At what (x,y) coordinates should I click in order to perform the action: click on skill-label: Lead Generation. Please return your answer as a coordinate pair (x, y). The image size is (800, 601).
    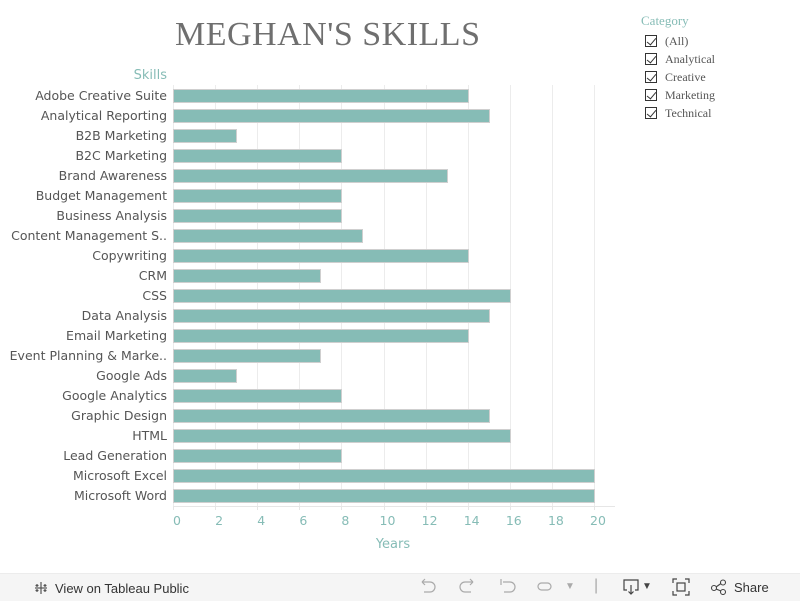
    Looking at the image, I should click on (115, 455).